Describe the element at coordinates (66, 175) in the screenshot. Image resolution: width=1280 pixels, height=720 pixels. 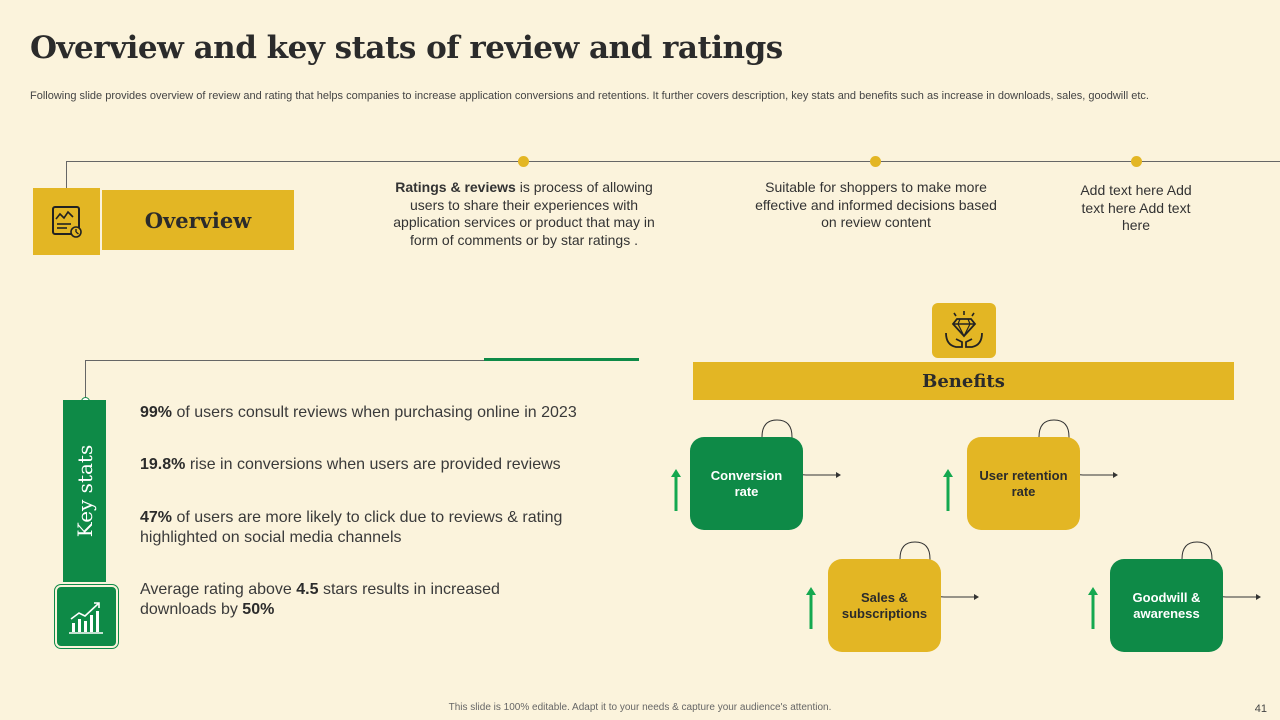
I see `overview-connector` at that location.